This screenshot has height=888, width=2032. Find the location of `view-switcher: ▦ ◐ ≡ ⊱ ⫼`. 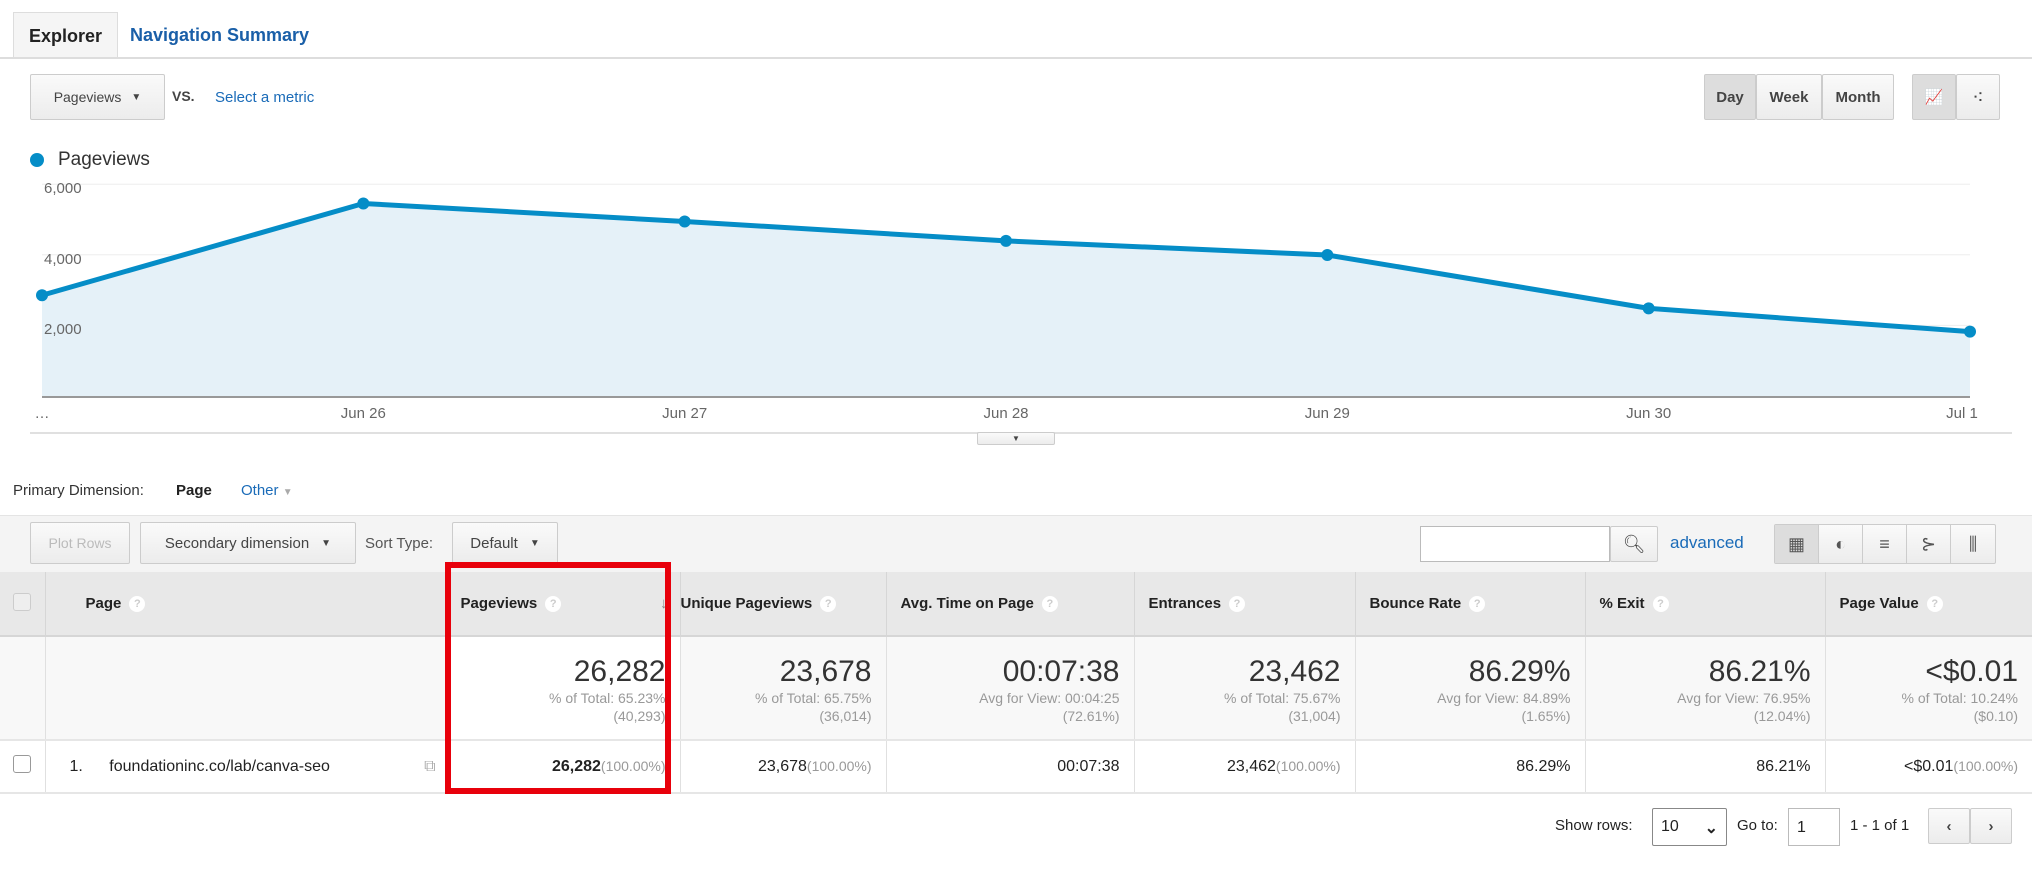

view-switcher: ▦ ◐ ≡ ⊱ ⫼ is located at coordinates (1885, 544).